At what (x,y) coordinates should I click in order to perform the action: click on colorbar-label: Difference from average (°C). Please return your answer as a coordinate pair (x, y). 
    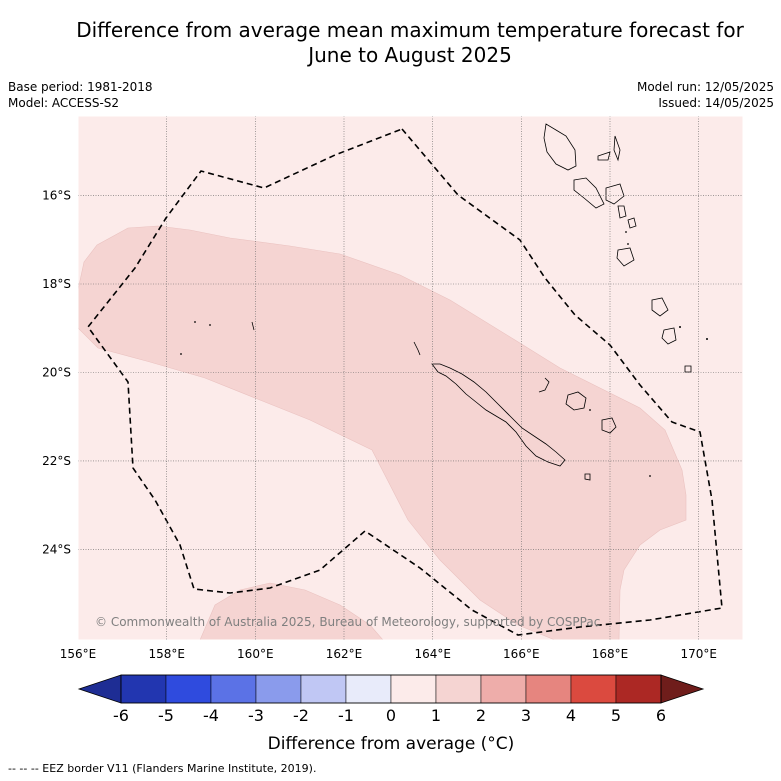
    Looking at the image, I should click on (391, 744).